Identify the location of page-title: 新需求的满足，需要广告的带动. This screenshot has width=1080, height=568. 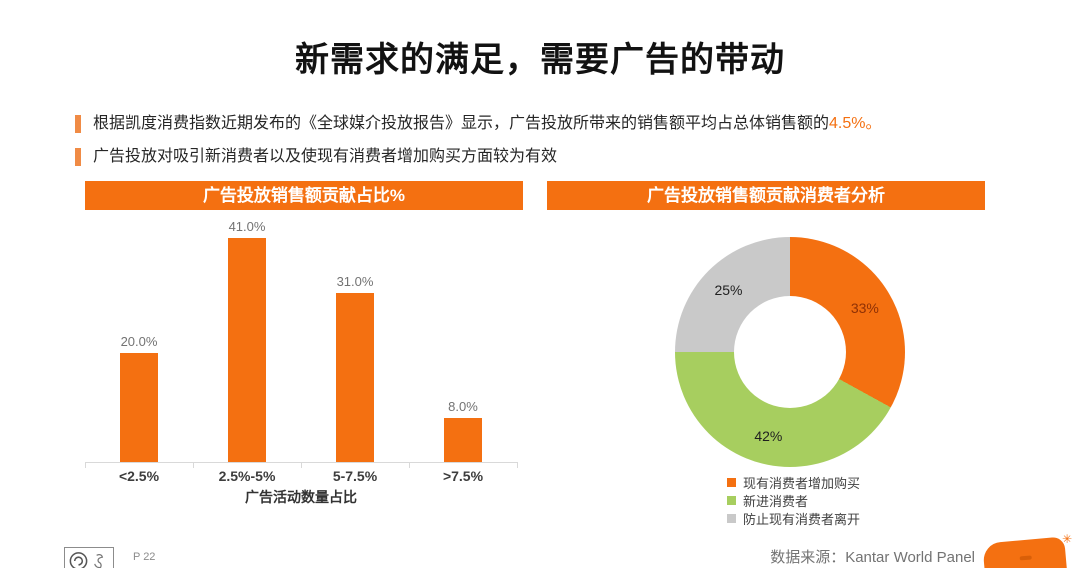
(540, 60).